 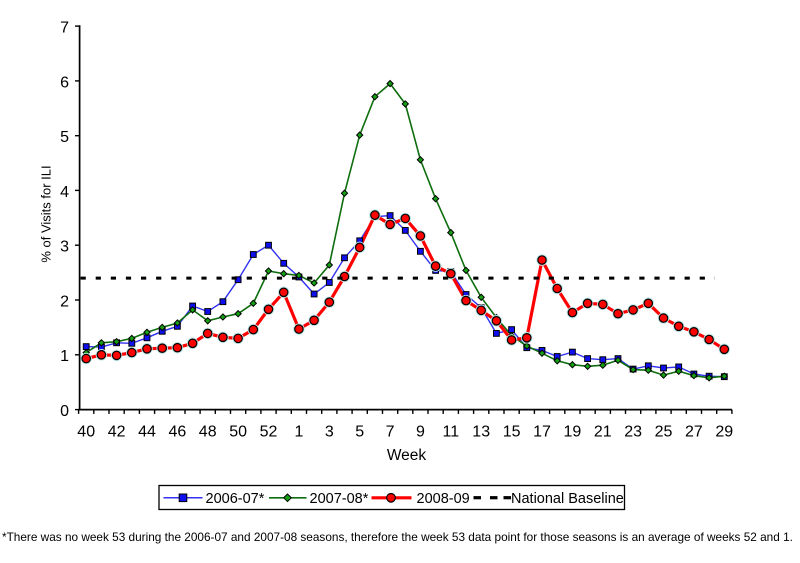 What do you see at coordinates (339, 499) in the screenshot?
I see `svg-text: 2007-08*` at bounding box center [339, 499].